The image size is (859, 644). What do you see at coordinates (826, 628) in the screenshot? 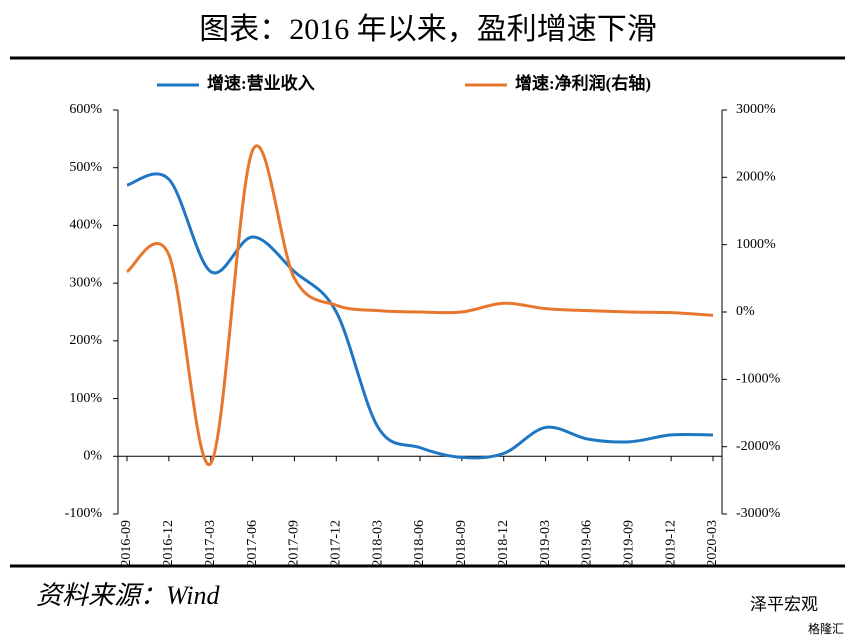
I see `watermark-2: 格隆汇` at bounding box center [826, 628].